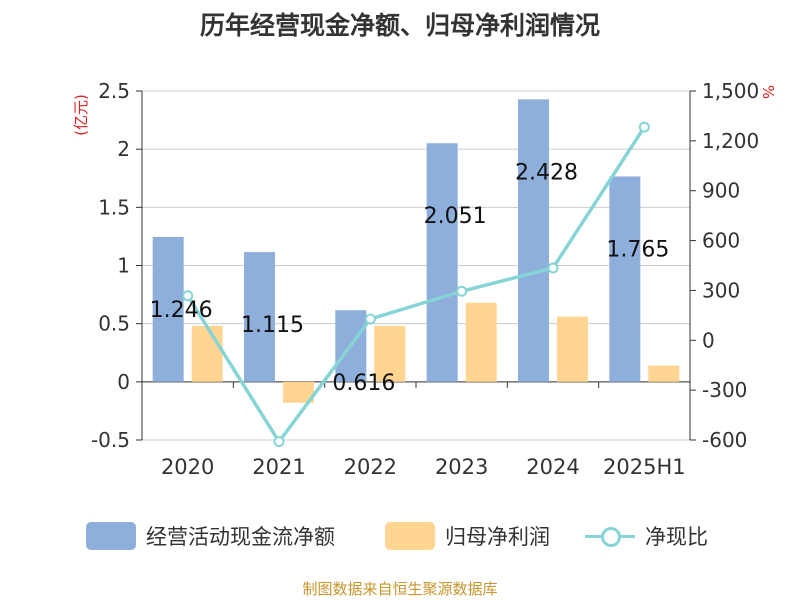  Describe the element at coordinates (730, 91) in the screenshot. I see `right-tick-label: 1,500` at that location.